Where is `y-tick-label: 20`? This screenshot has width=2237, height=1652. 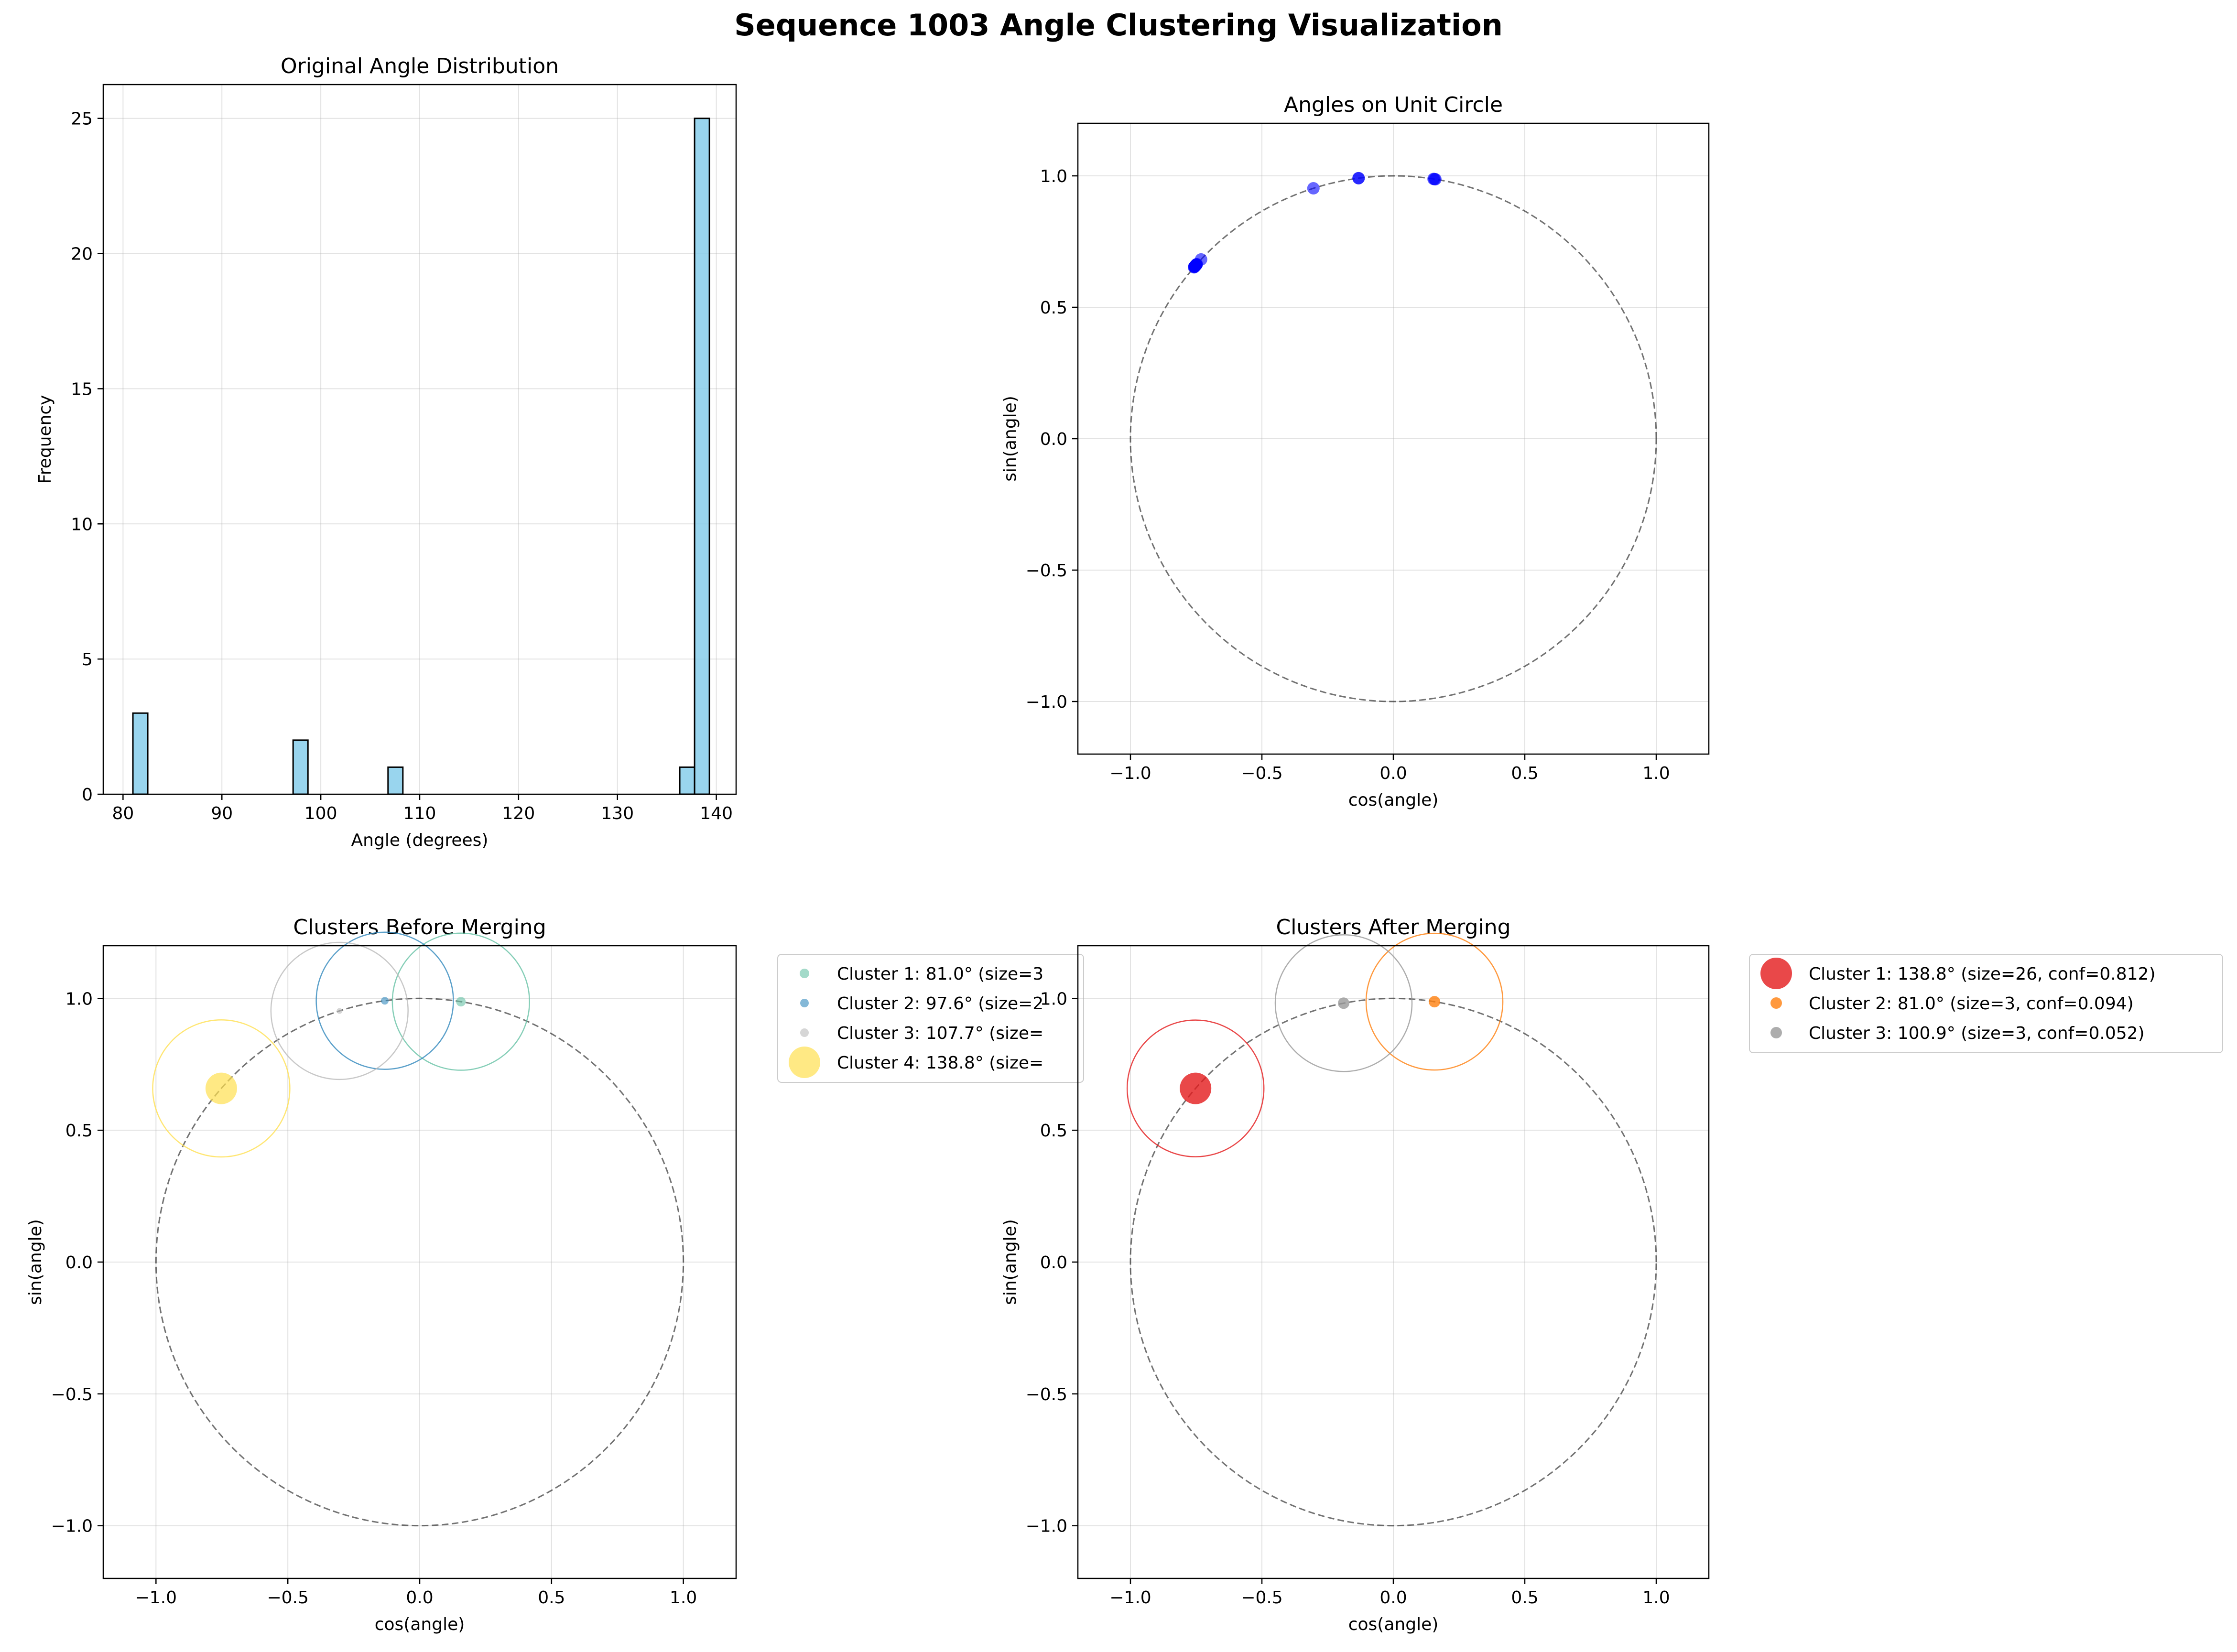
y-tick-label: 20 is located at coordinates (82, 254).